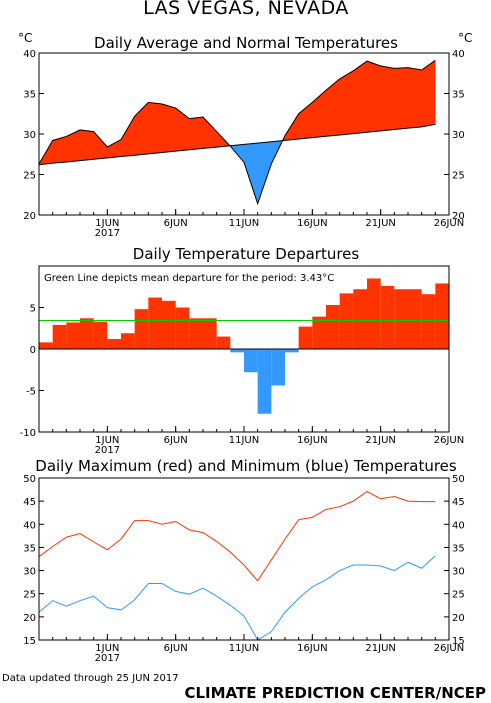  What do you see at coordinates (176, 648) in the screenshot?
I see `panel3-xtick-label: 6JUN` at bounding box center [176, 648].